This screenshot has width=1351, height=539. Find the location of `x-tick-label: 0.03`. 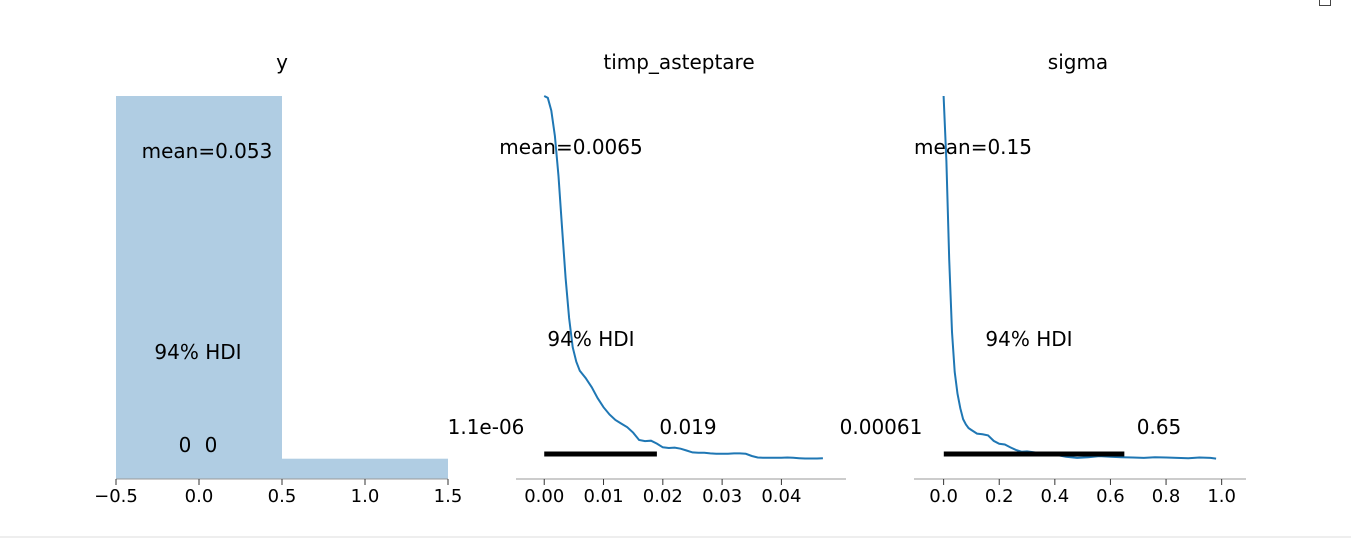

x-tick-label: 0.03 is located at coordinates (722, 496).